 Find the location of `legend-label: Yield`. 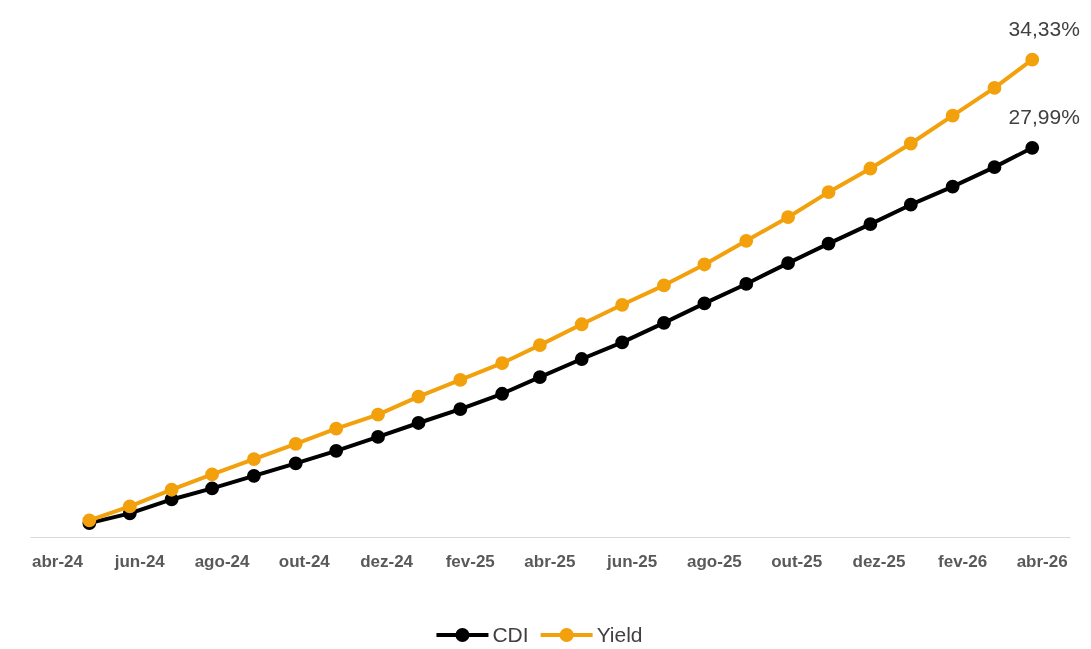

legend-label: Yield is located at coordinates (619, 635).